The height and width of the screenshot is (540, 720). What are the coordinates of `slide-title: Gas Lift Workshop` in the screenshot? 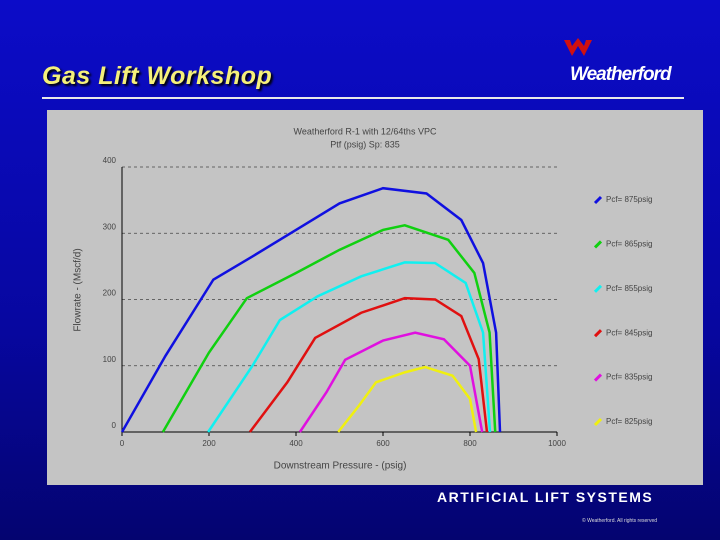 It's located at (157, 76).